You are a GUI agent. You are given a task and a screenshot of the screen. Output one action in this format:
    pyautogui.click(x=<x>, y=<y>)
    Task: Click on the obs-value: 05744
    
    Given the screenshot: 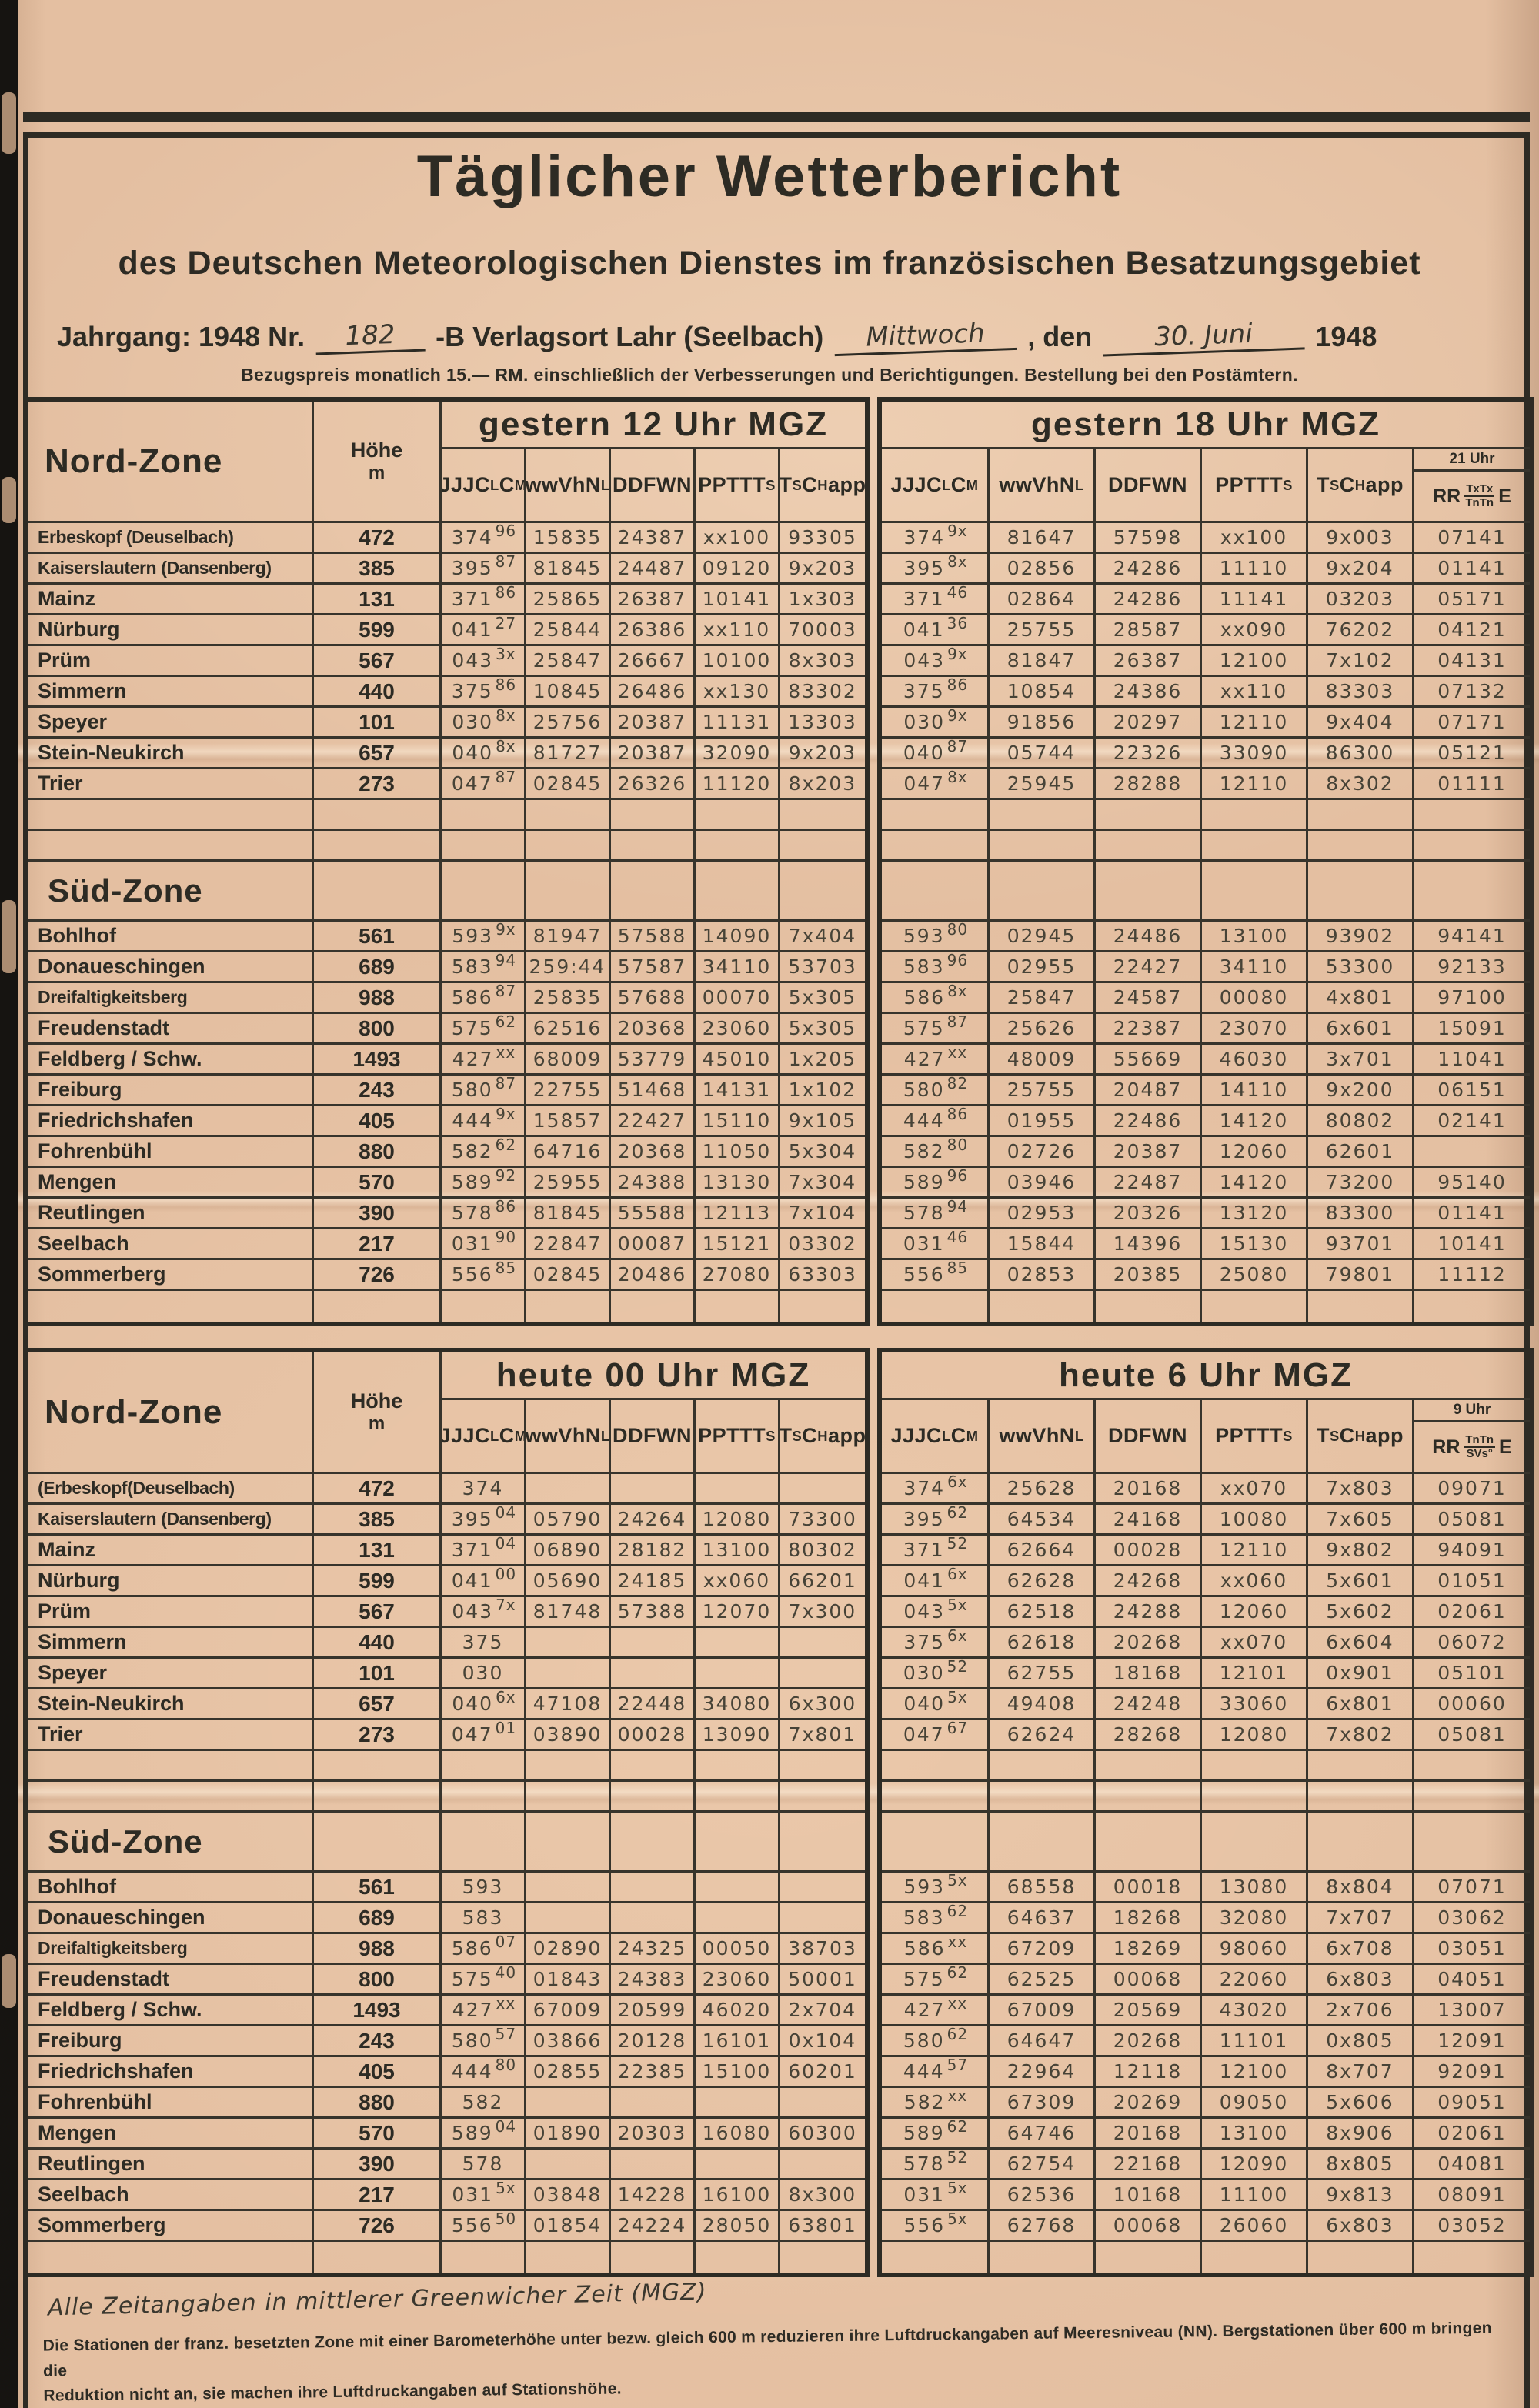 What is the action you would take?
    pyautogui.click(x=1043, y=754)
    